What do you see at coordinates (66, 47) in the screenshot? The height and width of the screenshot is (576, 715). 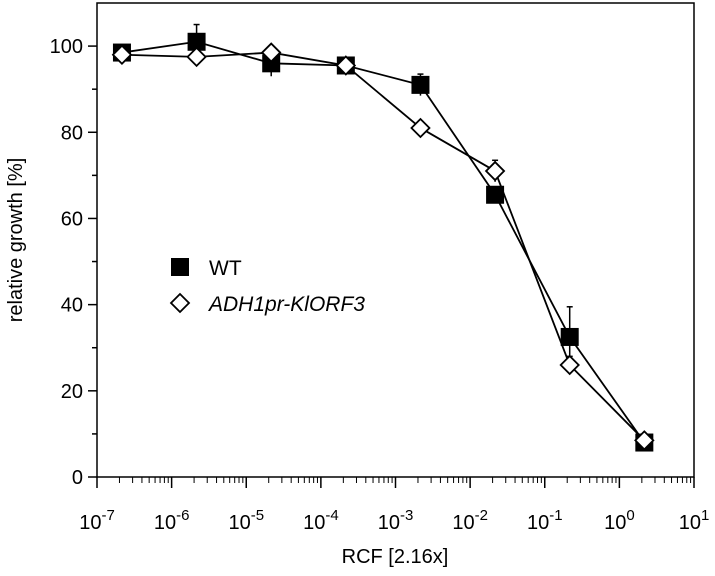 I see `y-tick-label: 100` at bounding box center [66, 47].